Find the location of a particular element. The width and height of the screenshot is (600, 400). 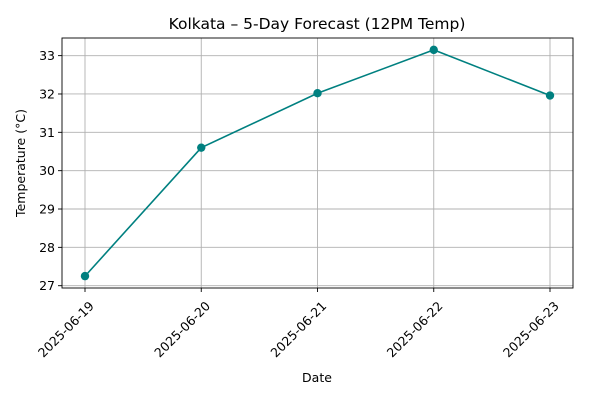

x-tick-label: 2025-06-20 is located at coordinates (182, 329).